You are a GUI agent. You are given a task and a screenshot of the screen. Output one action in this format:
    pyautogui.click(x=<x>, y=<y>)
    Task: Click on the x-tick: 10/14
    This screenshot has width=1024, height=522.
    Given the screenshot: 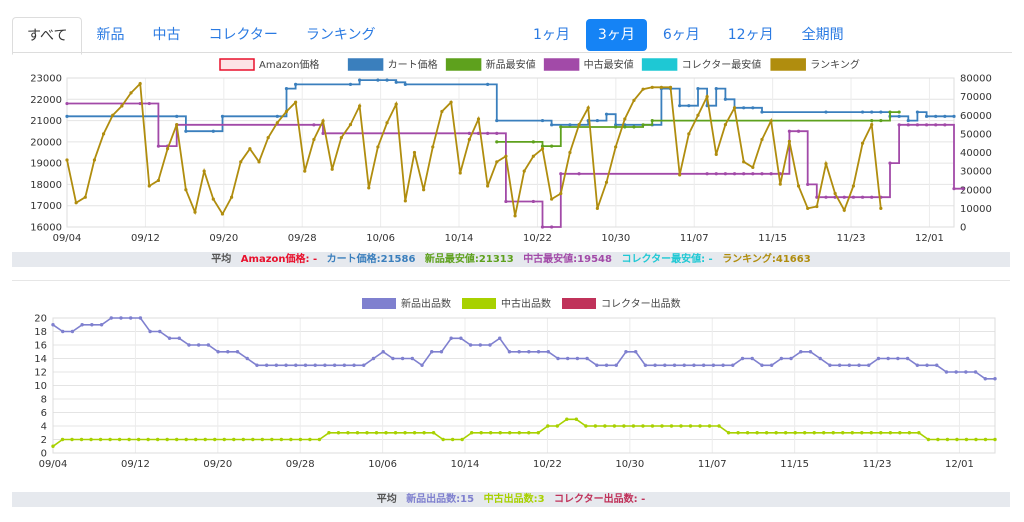 What is the action you would take?
    pyautogui.click(x=465, y=464)
    